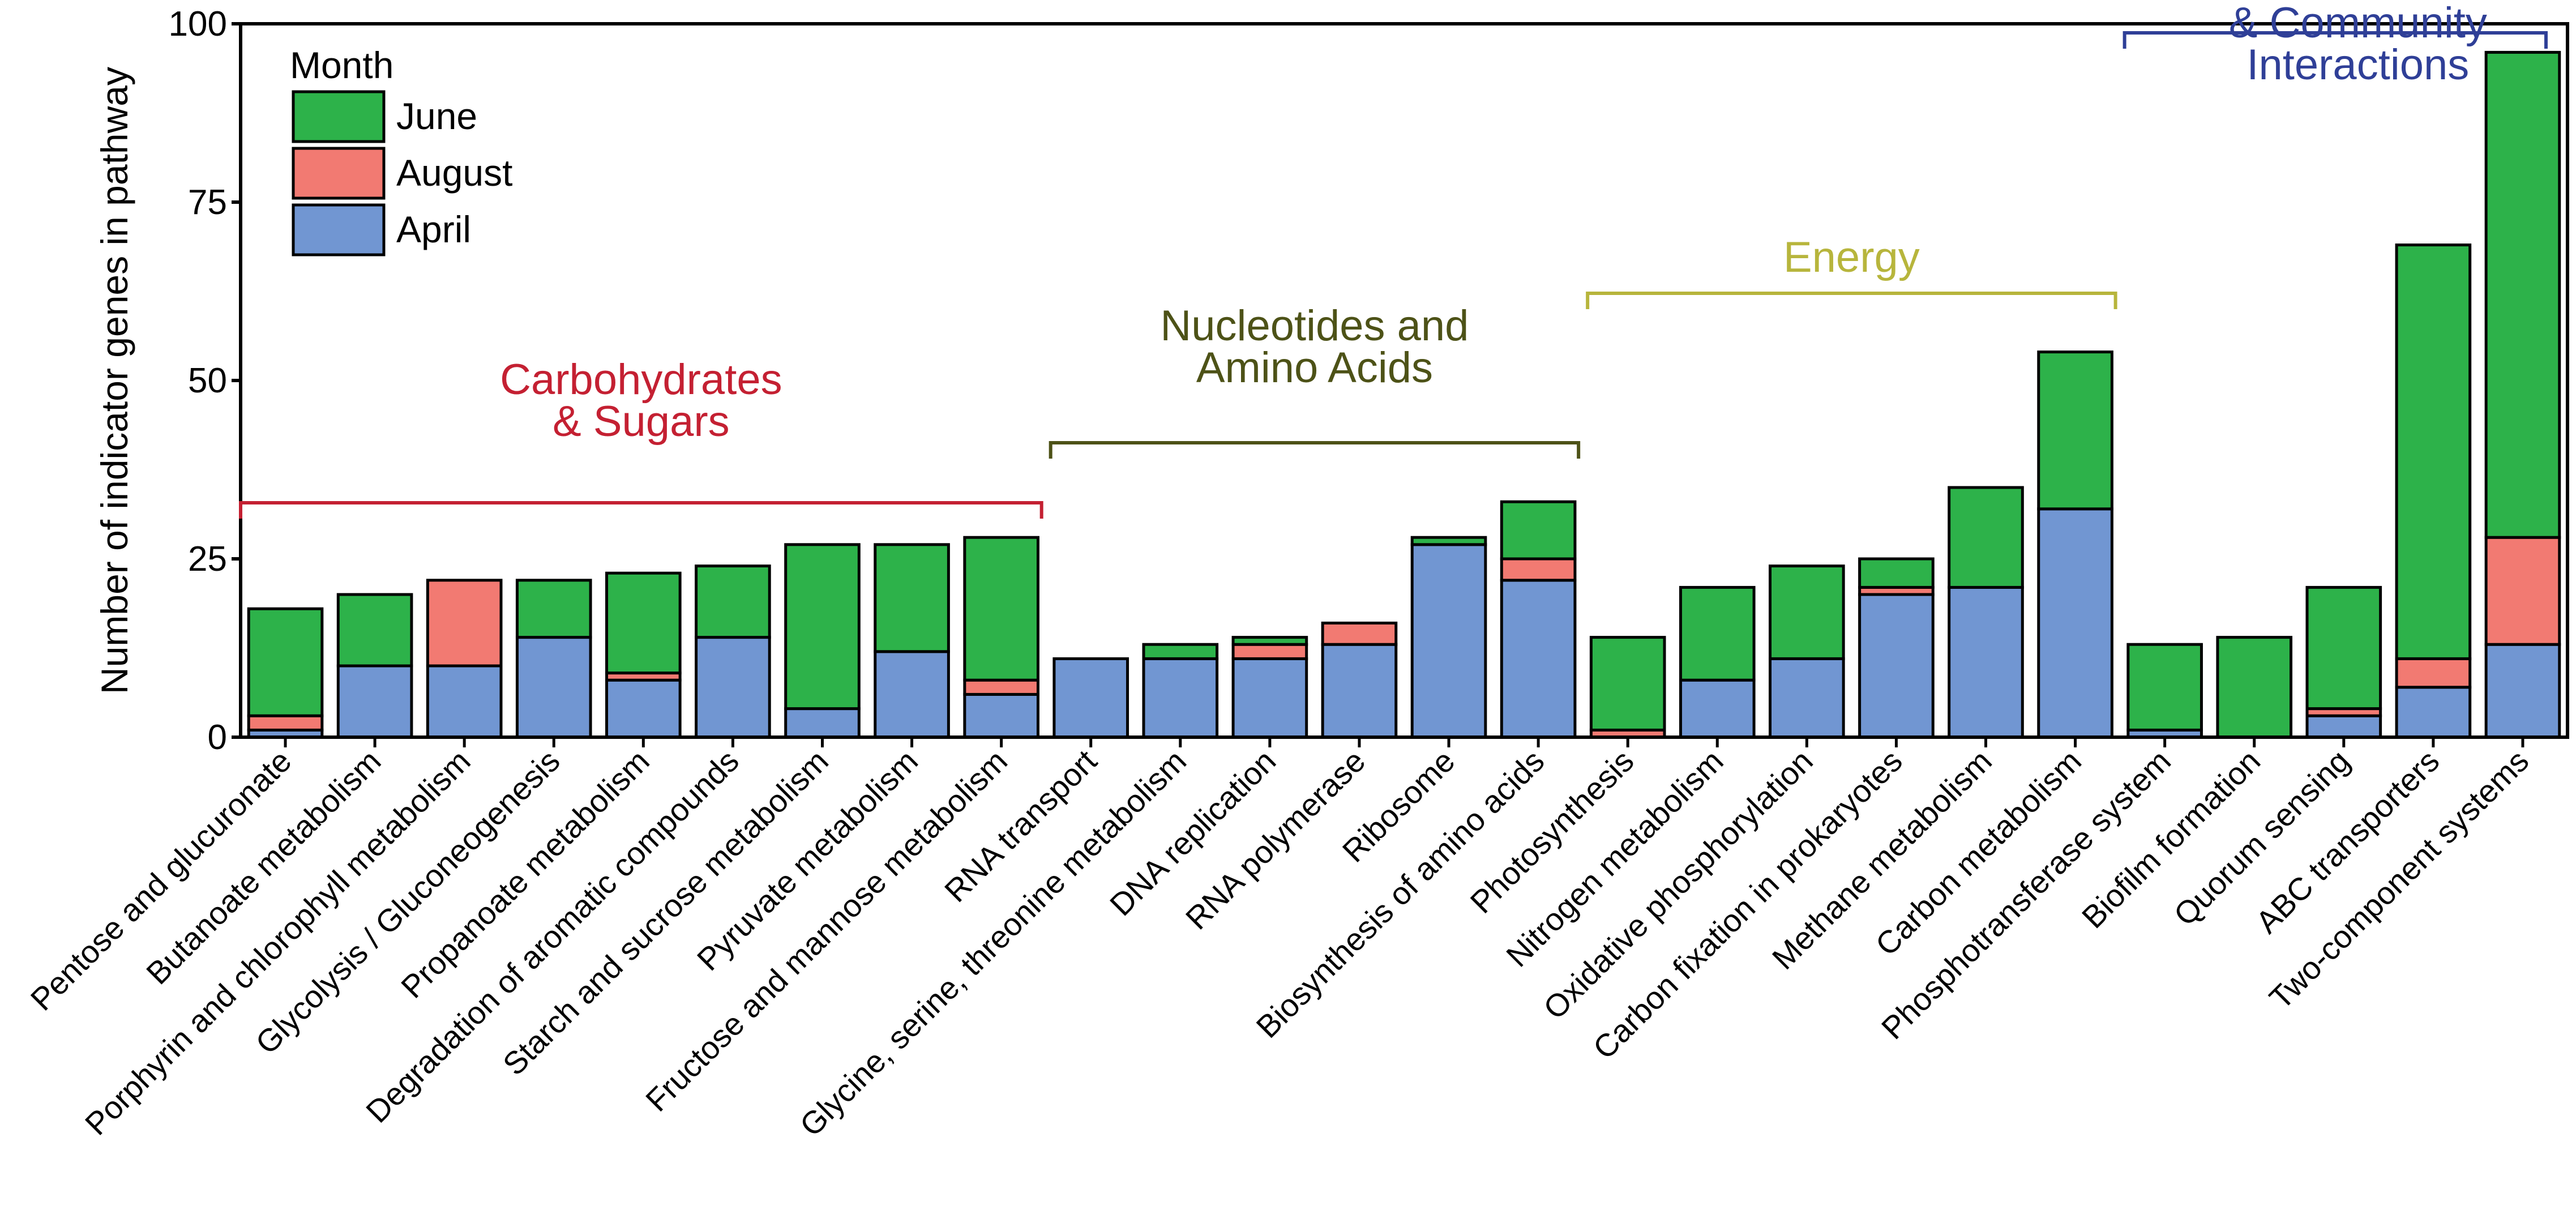 Image resolution: width=2576 pixels, height=1206 pixels. What do you see at coordinates (285, 662) in the screenshot?
I see `bar-june-pentose-and-glucuronate` at bounding box center [285, 662].